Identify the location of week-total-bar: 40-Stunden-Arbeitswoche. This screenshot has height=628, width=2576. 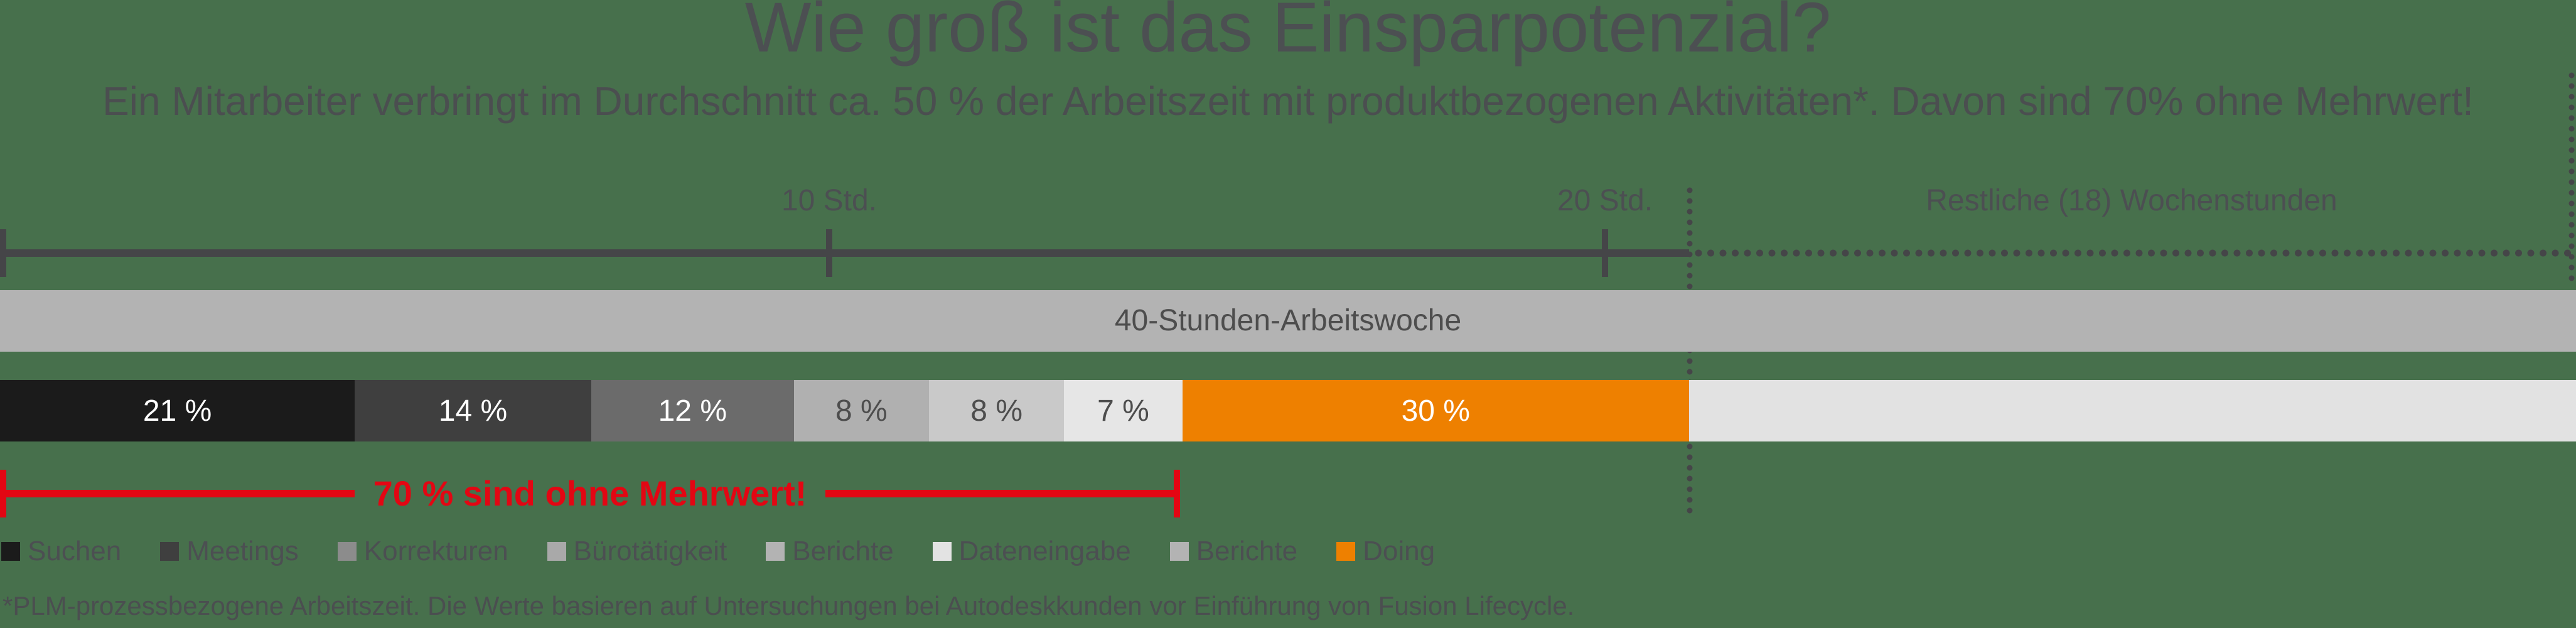
(1288, 321).